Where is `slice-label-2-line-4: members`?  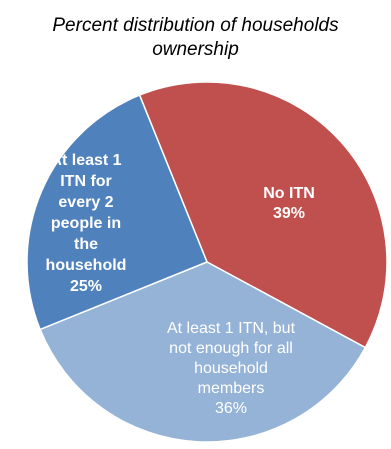
slice-label-2-line-4: members is located at coordinates (231, 388).